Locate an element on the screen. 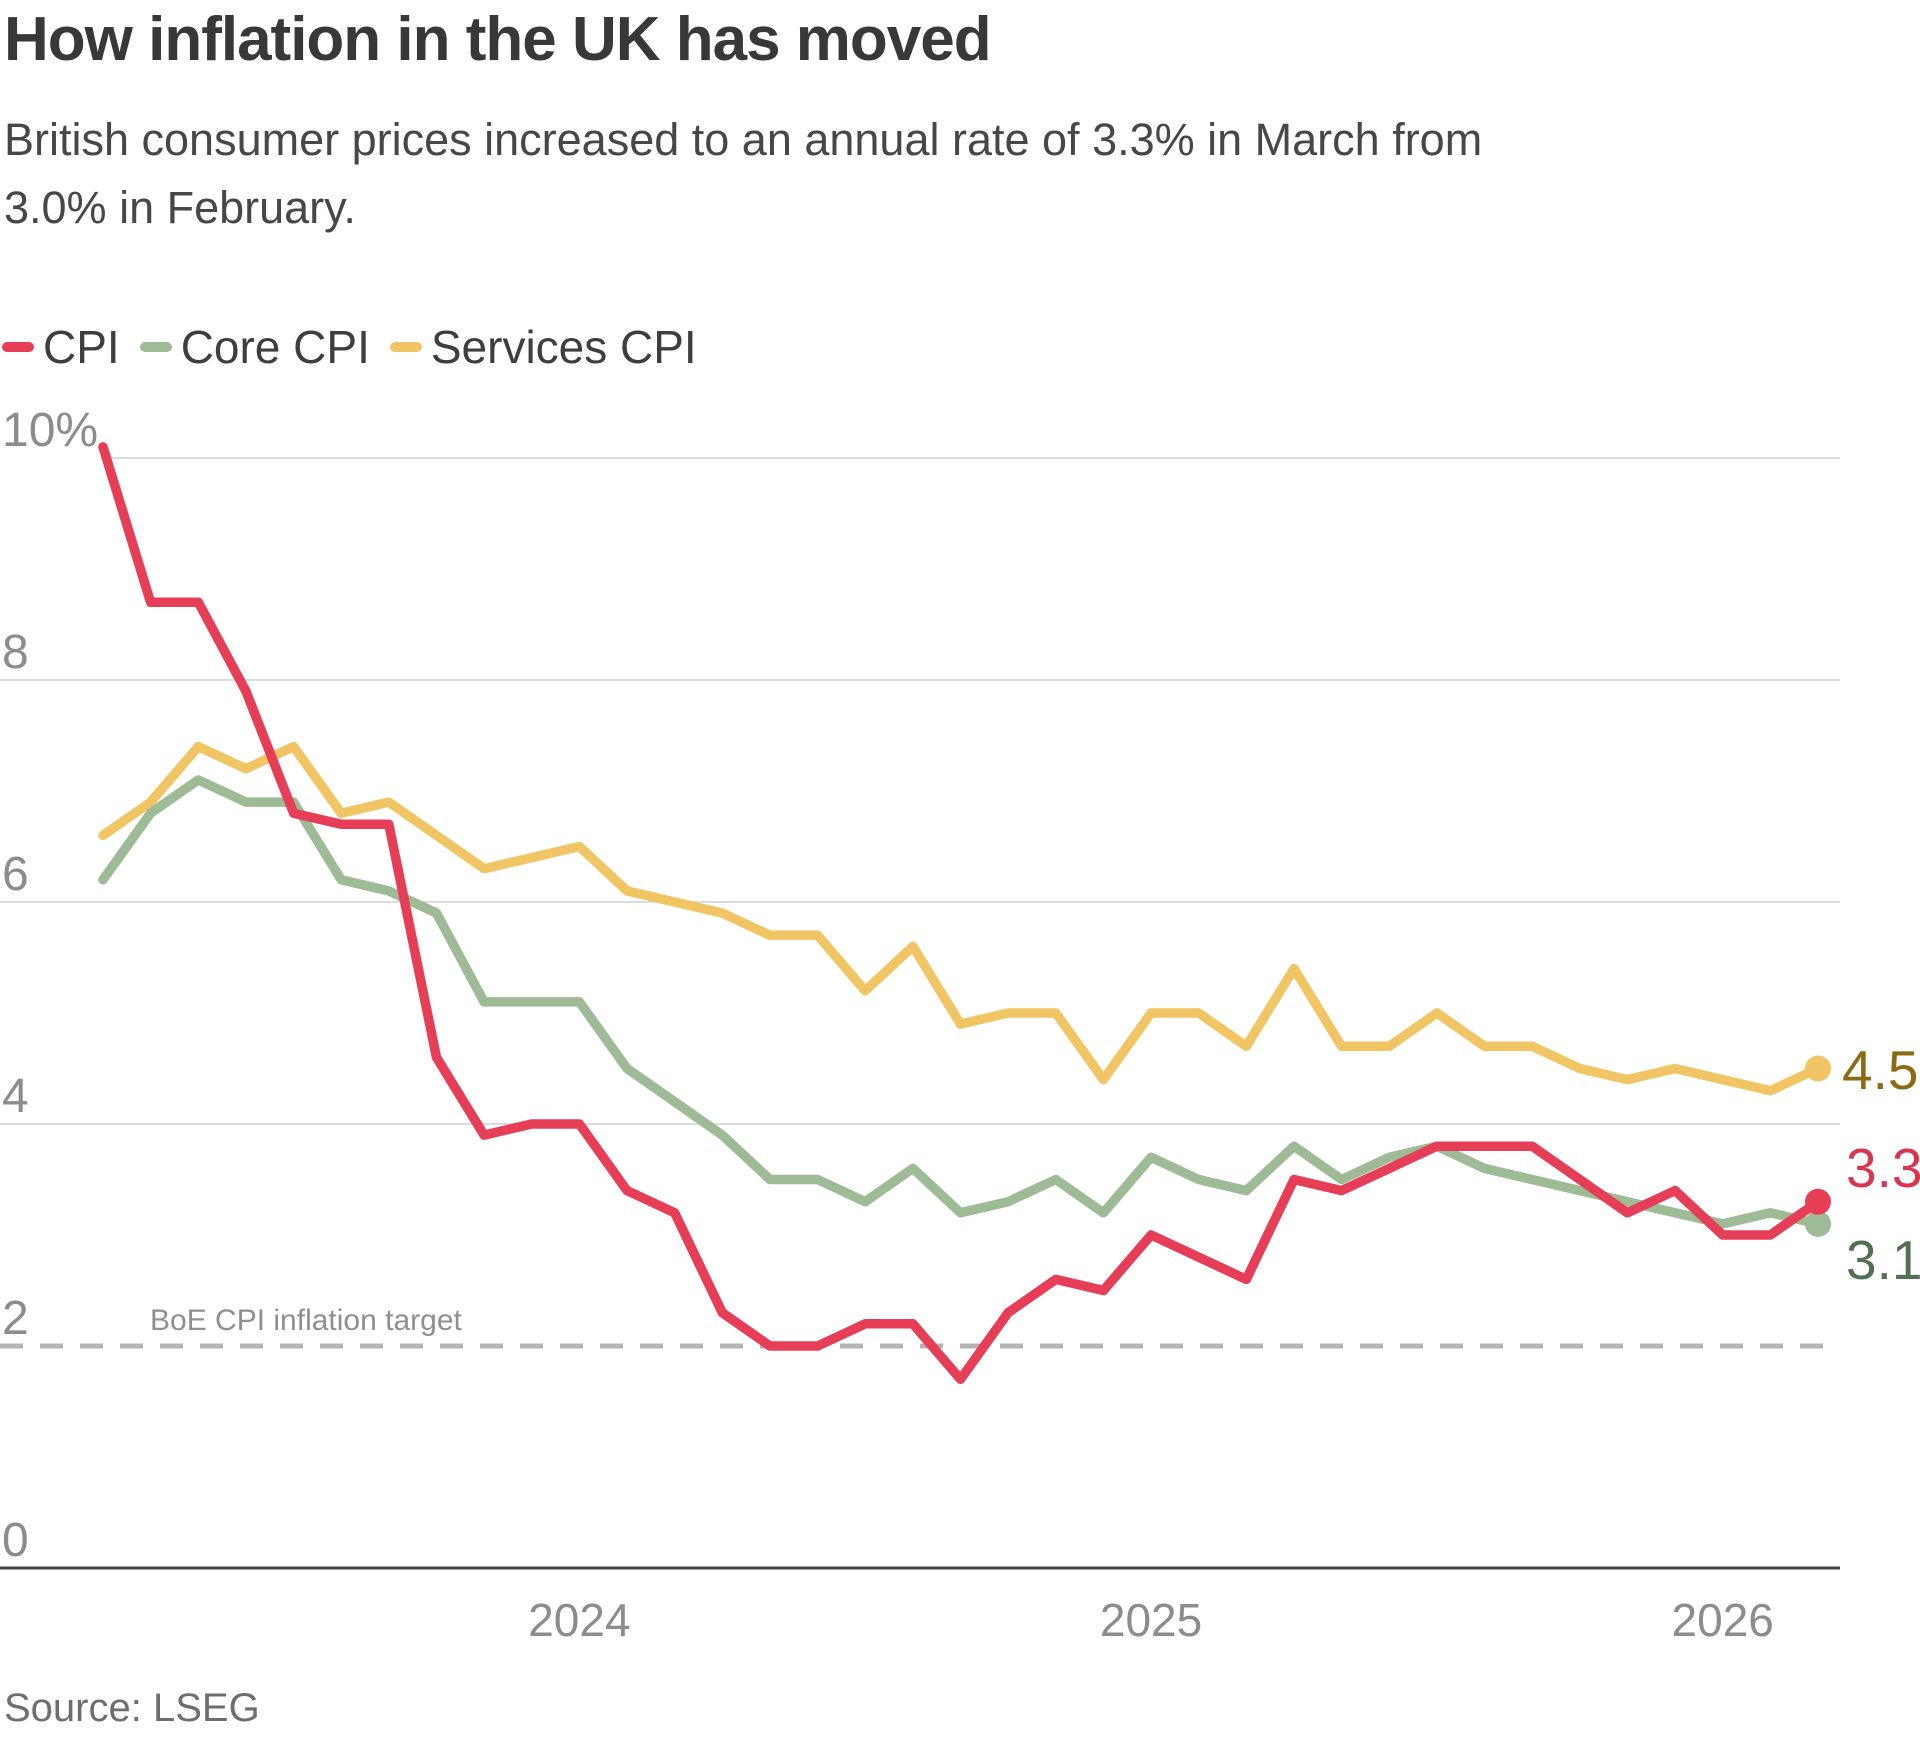  x-axis-label-2025: 2025 is located at coordinates (1151, 1620).